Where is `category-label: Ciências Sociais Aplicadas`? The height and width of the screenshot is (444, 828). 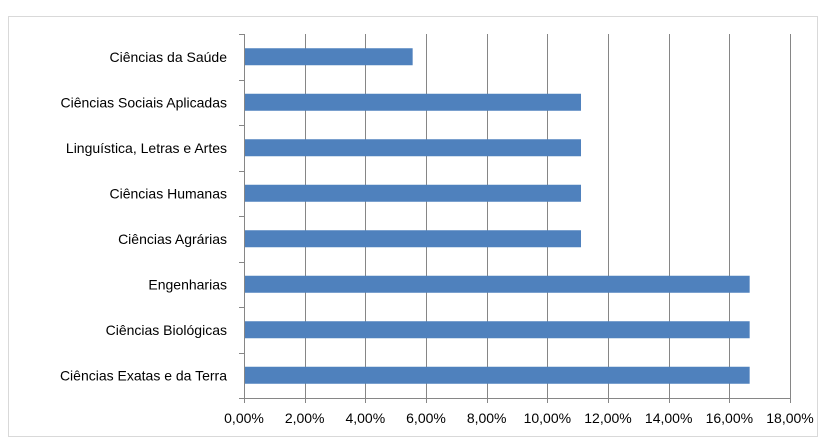
category-label: Ciências Sociais Aplicadas is located at coordinates (143, 102).